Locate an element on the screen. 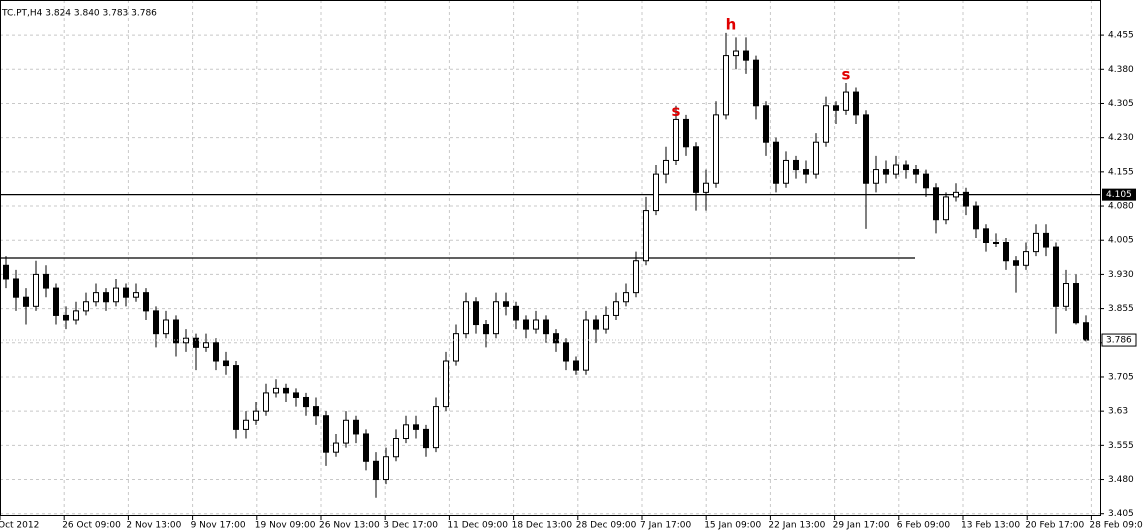 The width and height of the screenshot is (1143, 532). y-tick-label: 4.230 is located at coordinates (1121, 138).